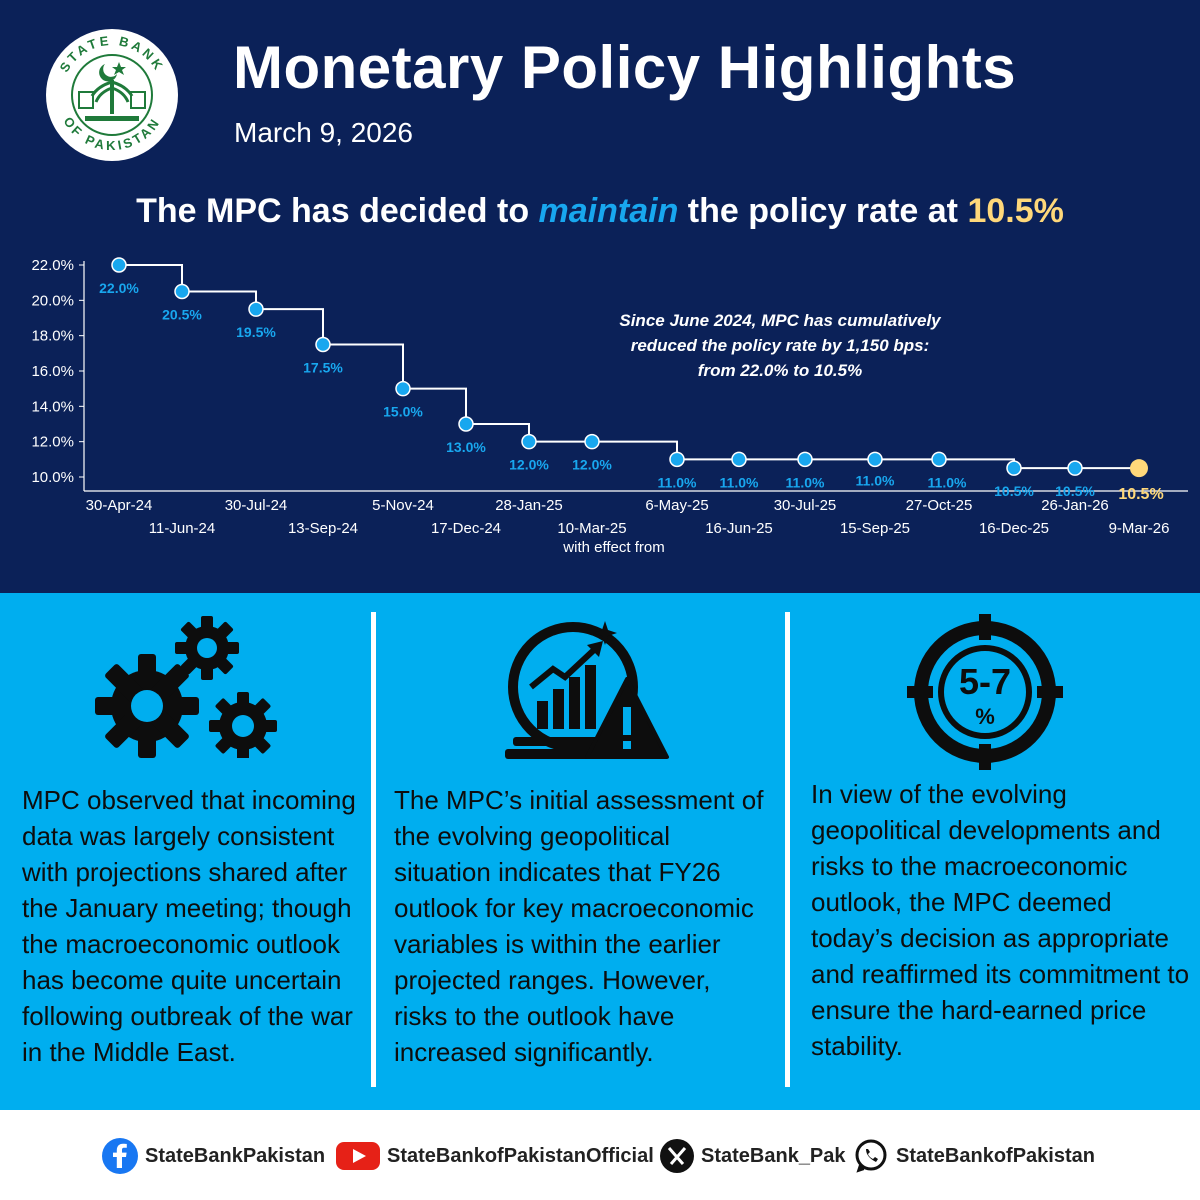 The height and width of the screenshot is (1200, 1200). Describe the element at coordinates (625, 67) in the screenshot. I see `page-title: Monetary Policy Highlights` at that location.